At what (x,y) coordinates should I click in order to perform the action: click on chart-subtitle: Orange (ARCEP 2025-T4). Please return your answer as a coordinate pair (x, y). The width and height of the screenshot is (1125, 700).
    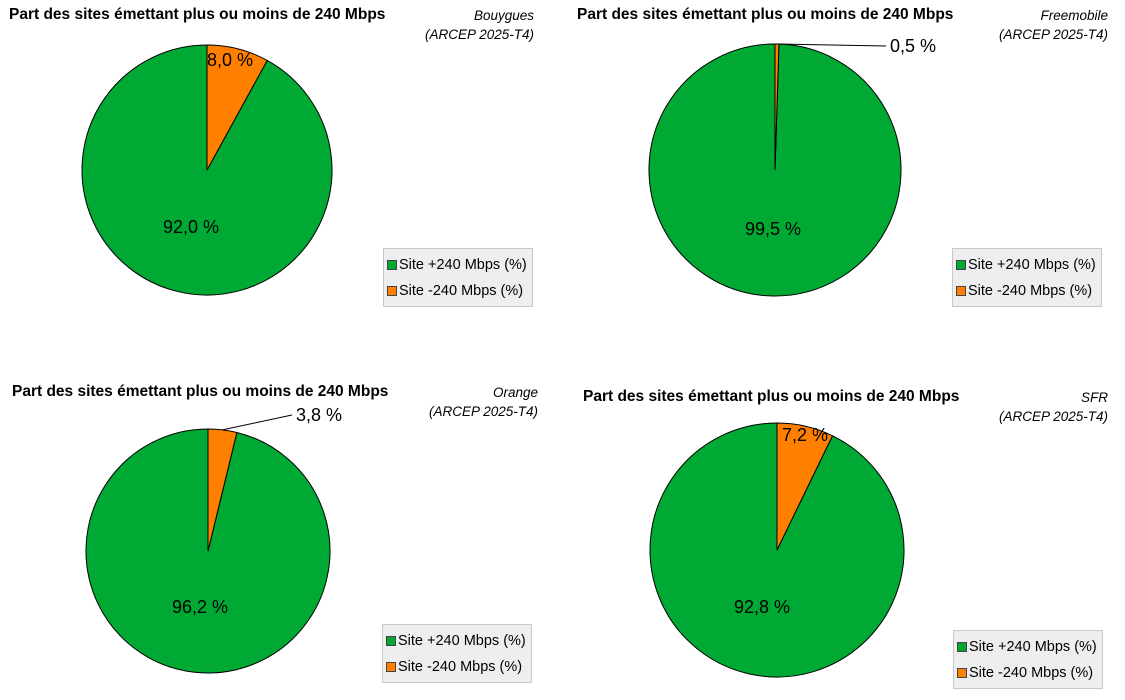
    Looking at the image, I should click on (483, 402).